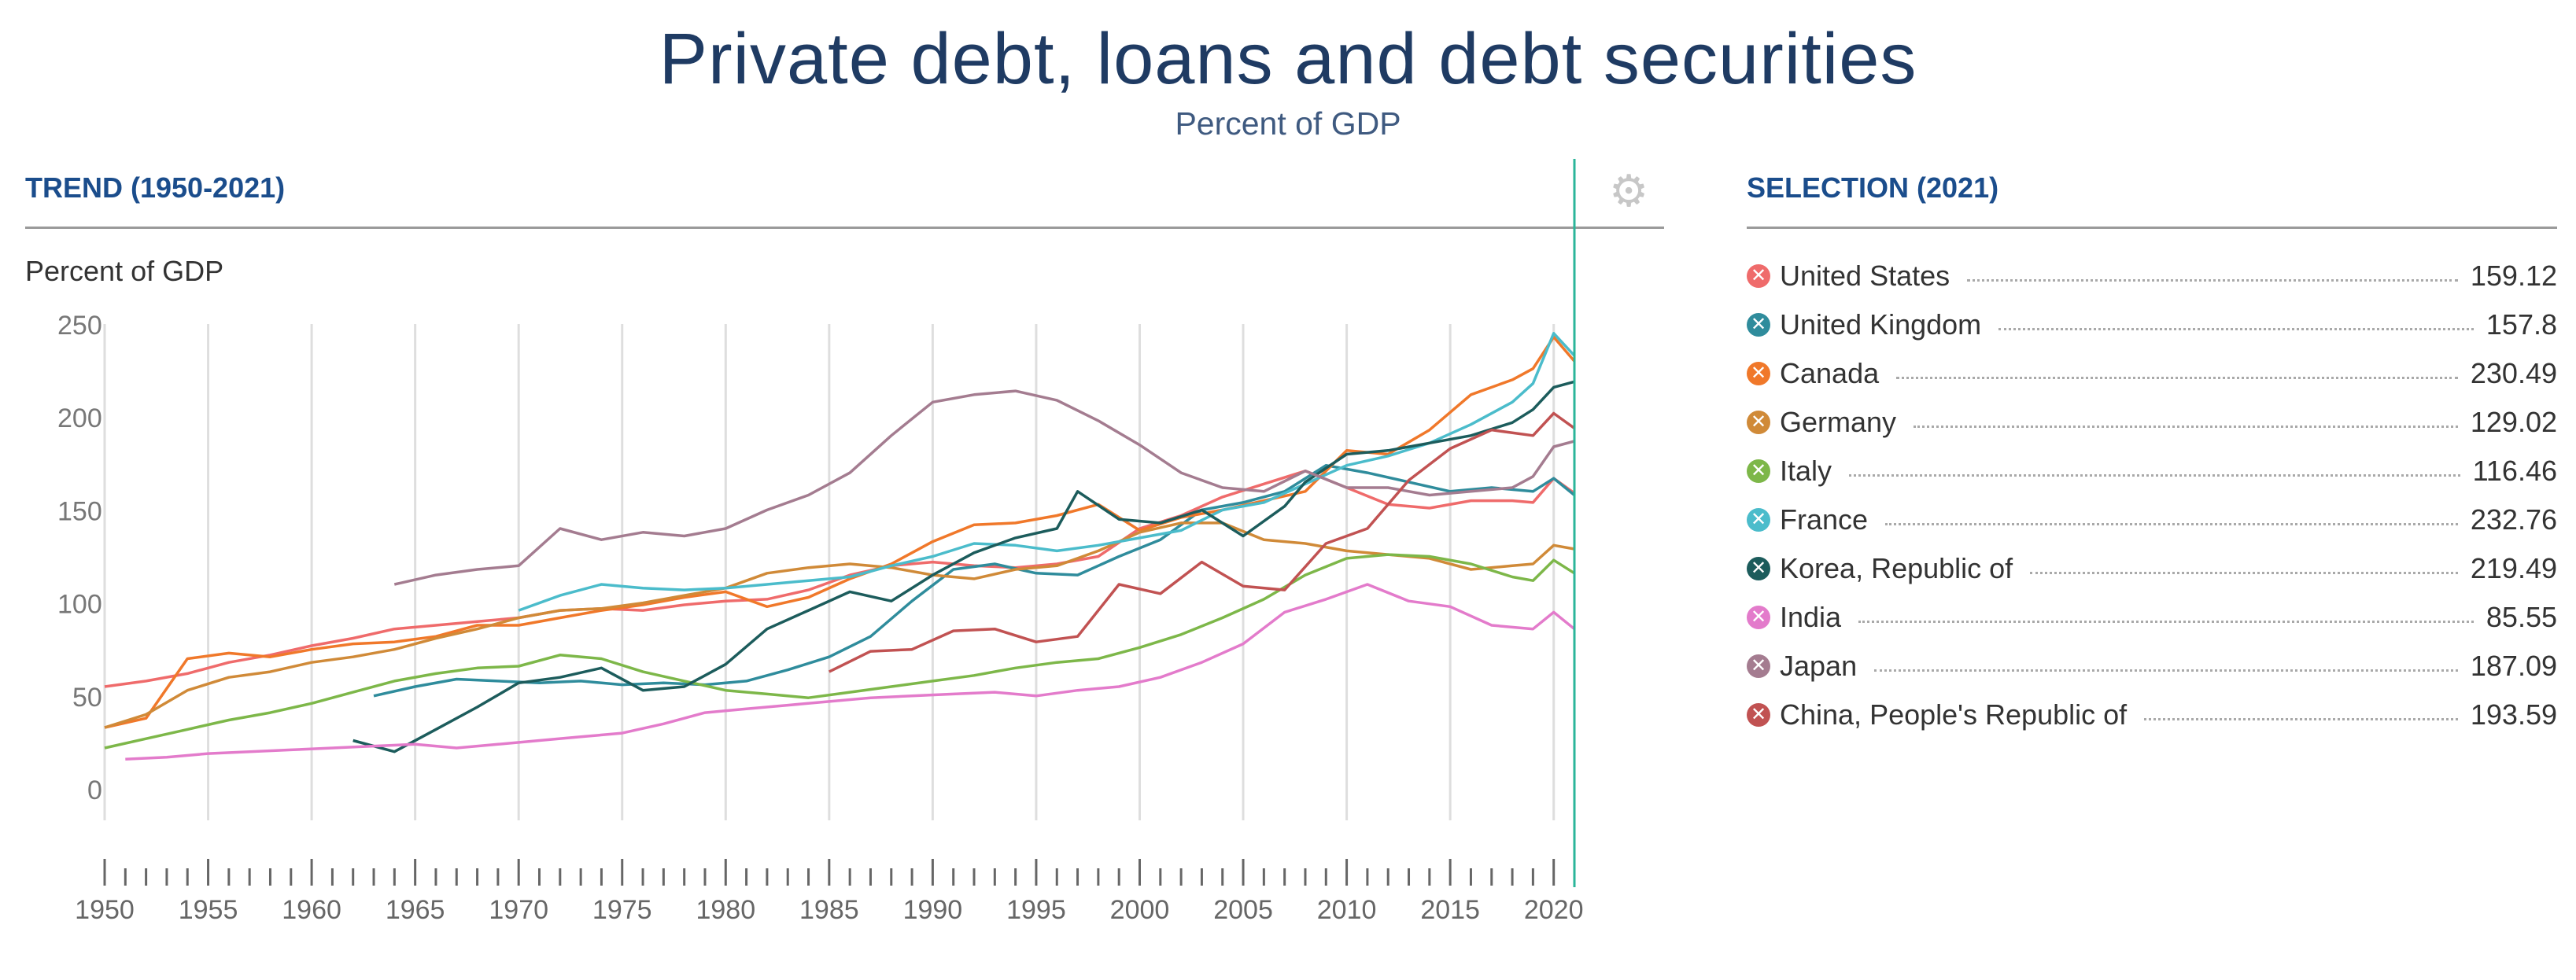  Describe the element at coordinates (1881, 324) in the screenshot. I see `legend-label: United Kingdom` at that location.